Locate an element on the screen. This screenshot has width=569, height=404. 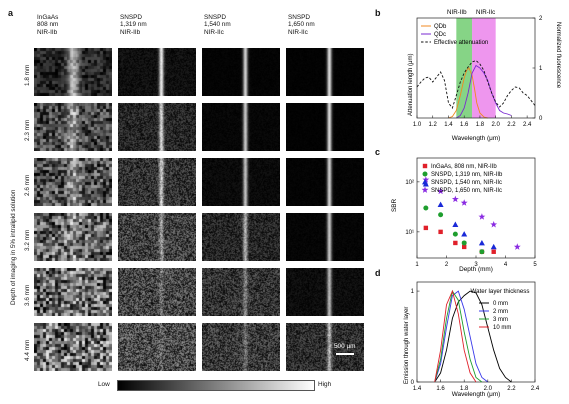
x-tick-label: 1.0 is located at coordinates (417, 125).